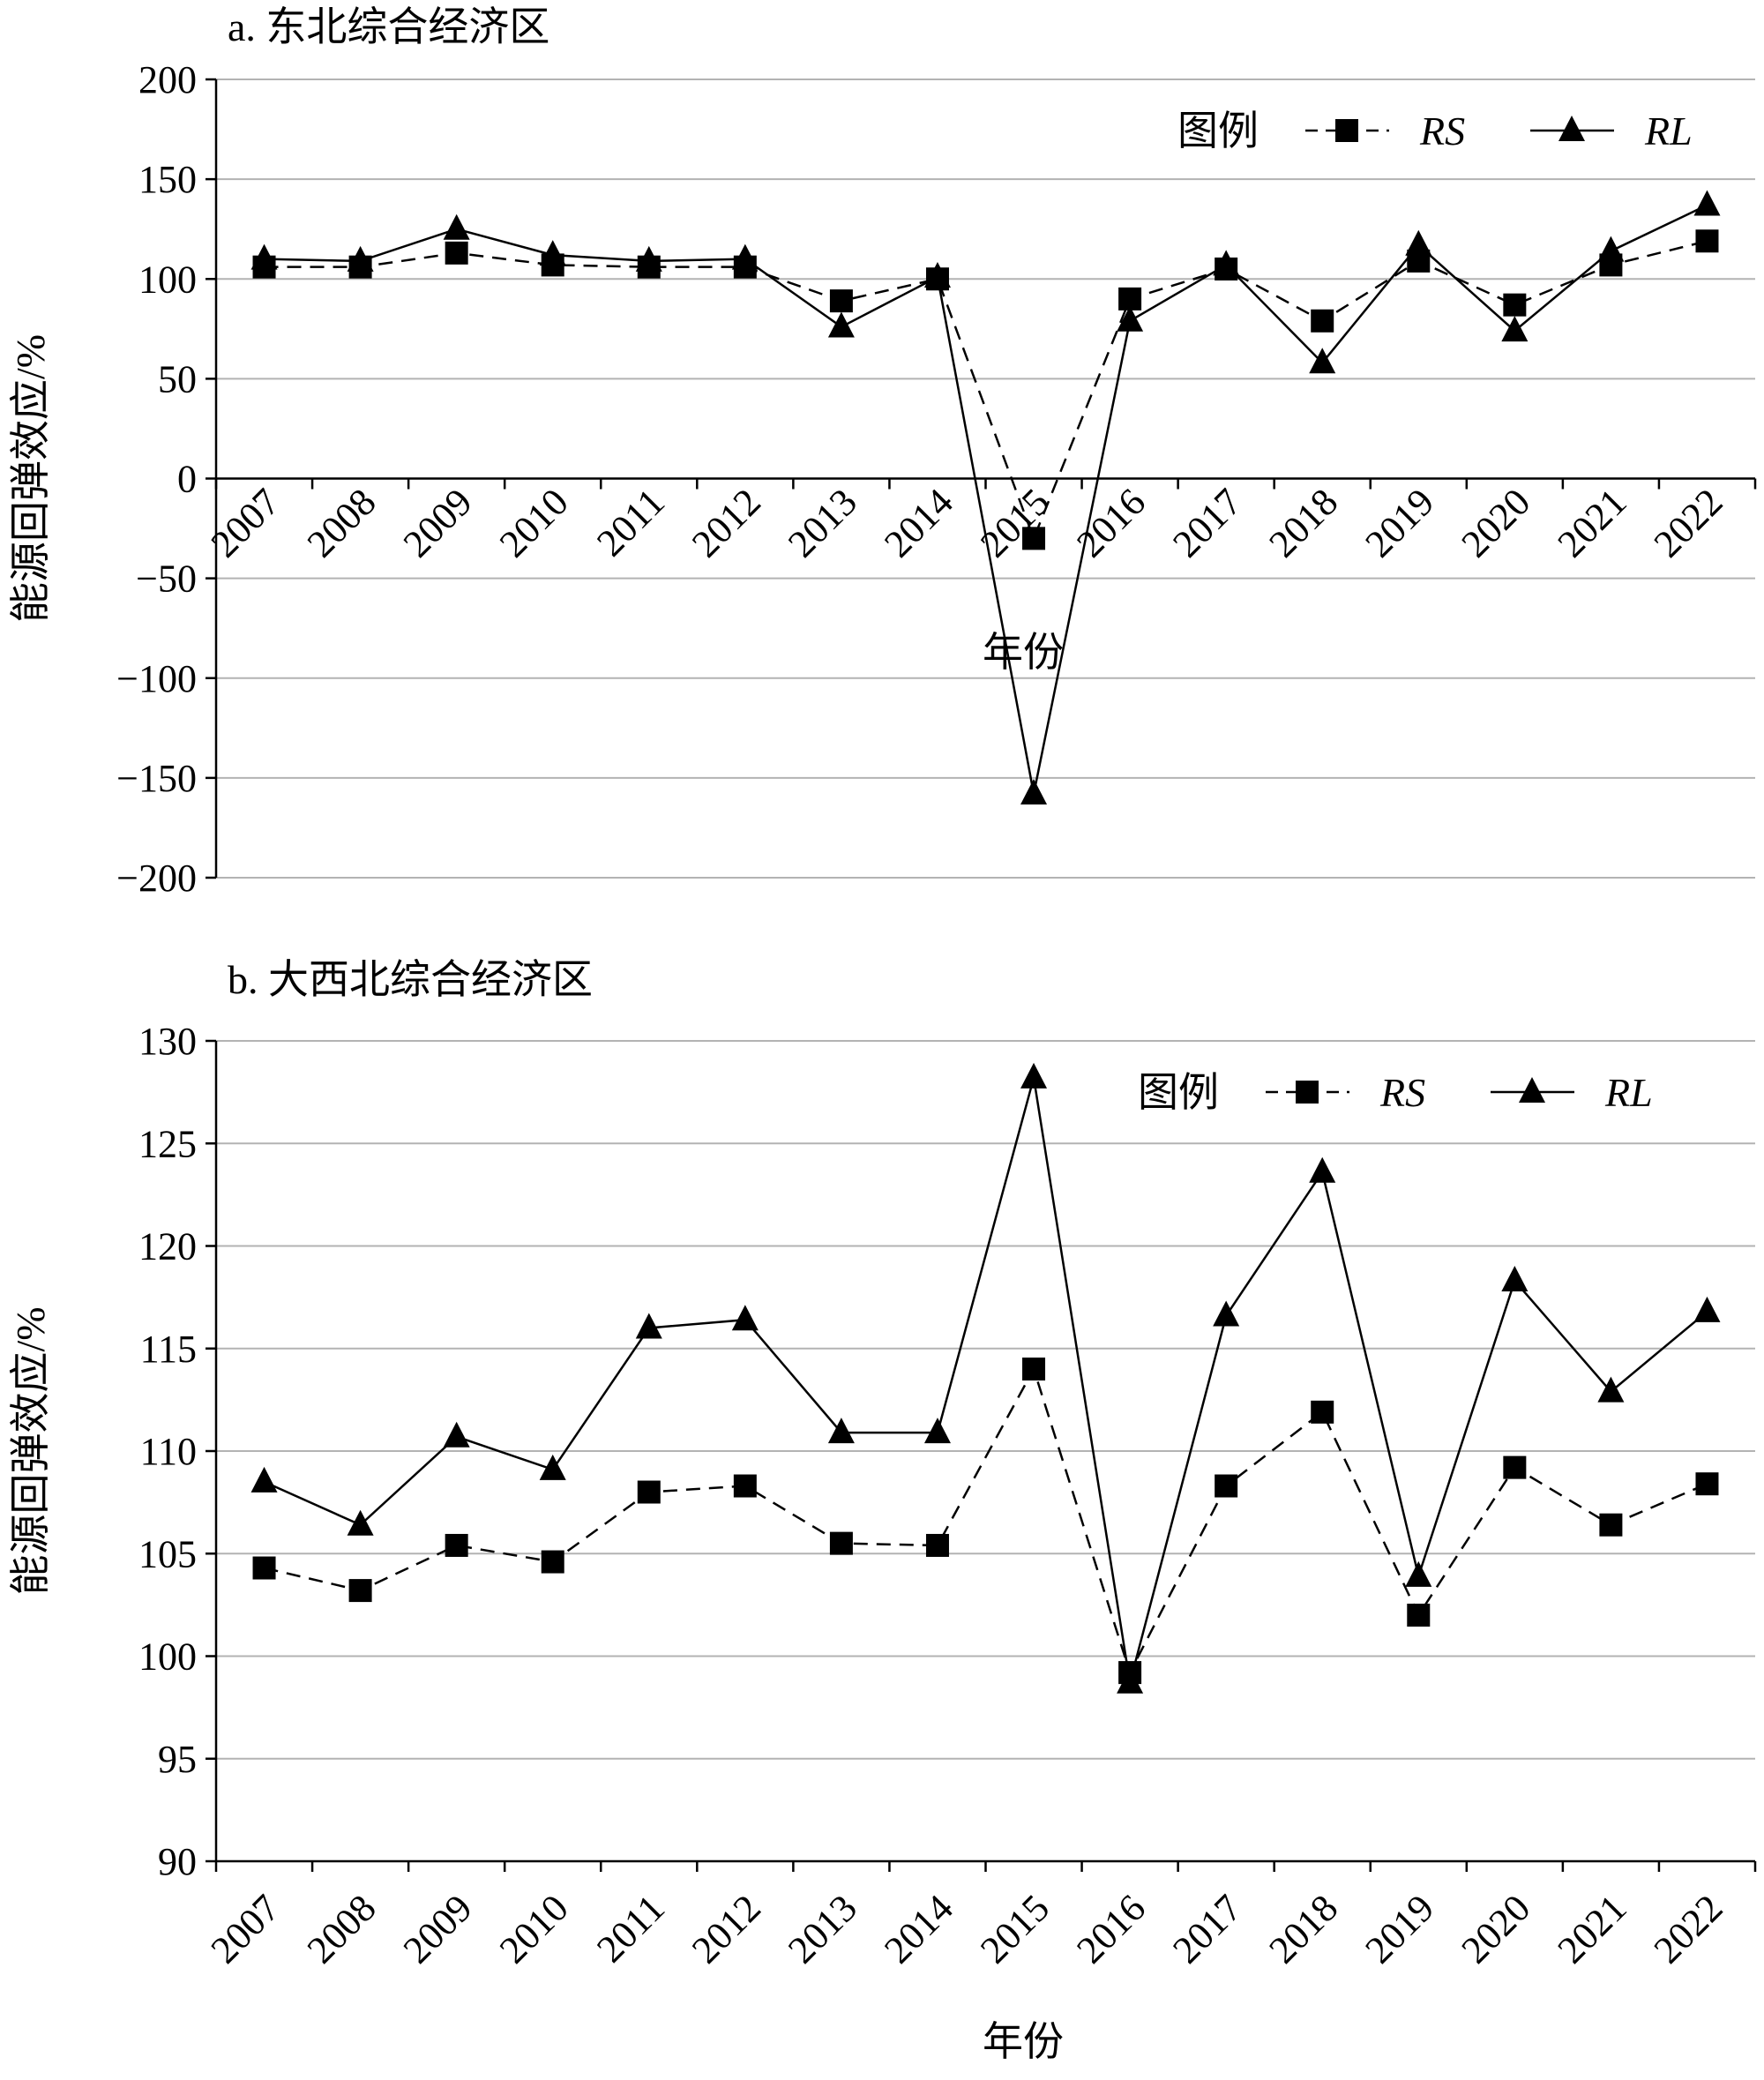 This screenshot has height=2080, width=1764. What do you see at coordinates (167, 179) in the screenshot?
I see `y-tick-label: 150` at bounding box center [167, 179].